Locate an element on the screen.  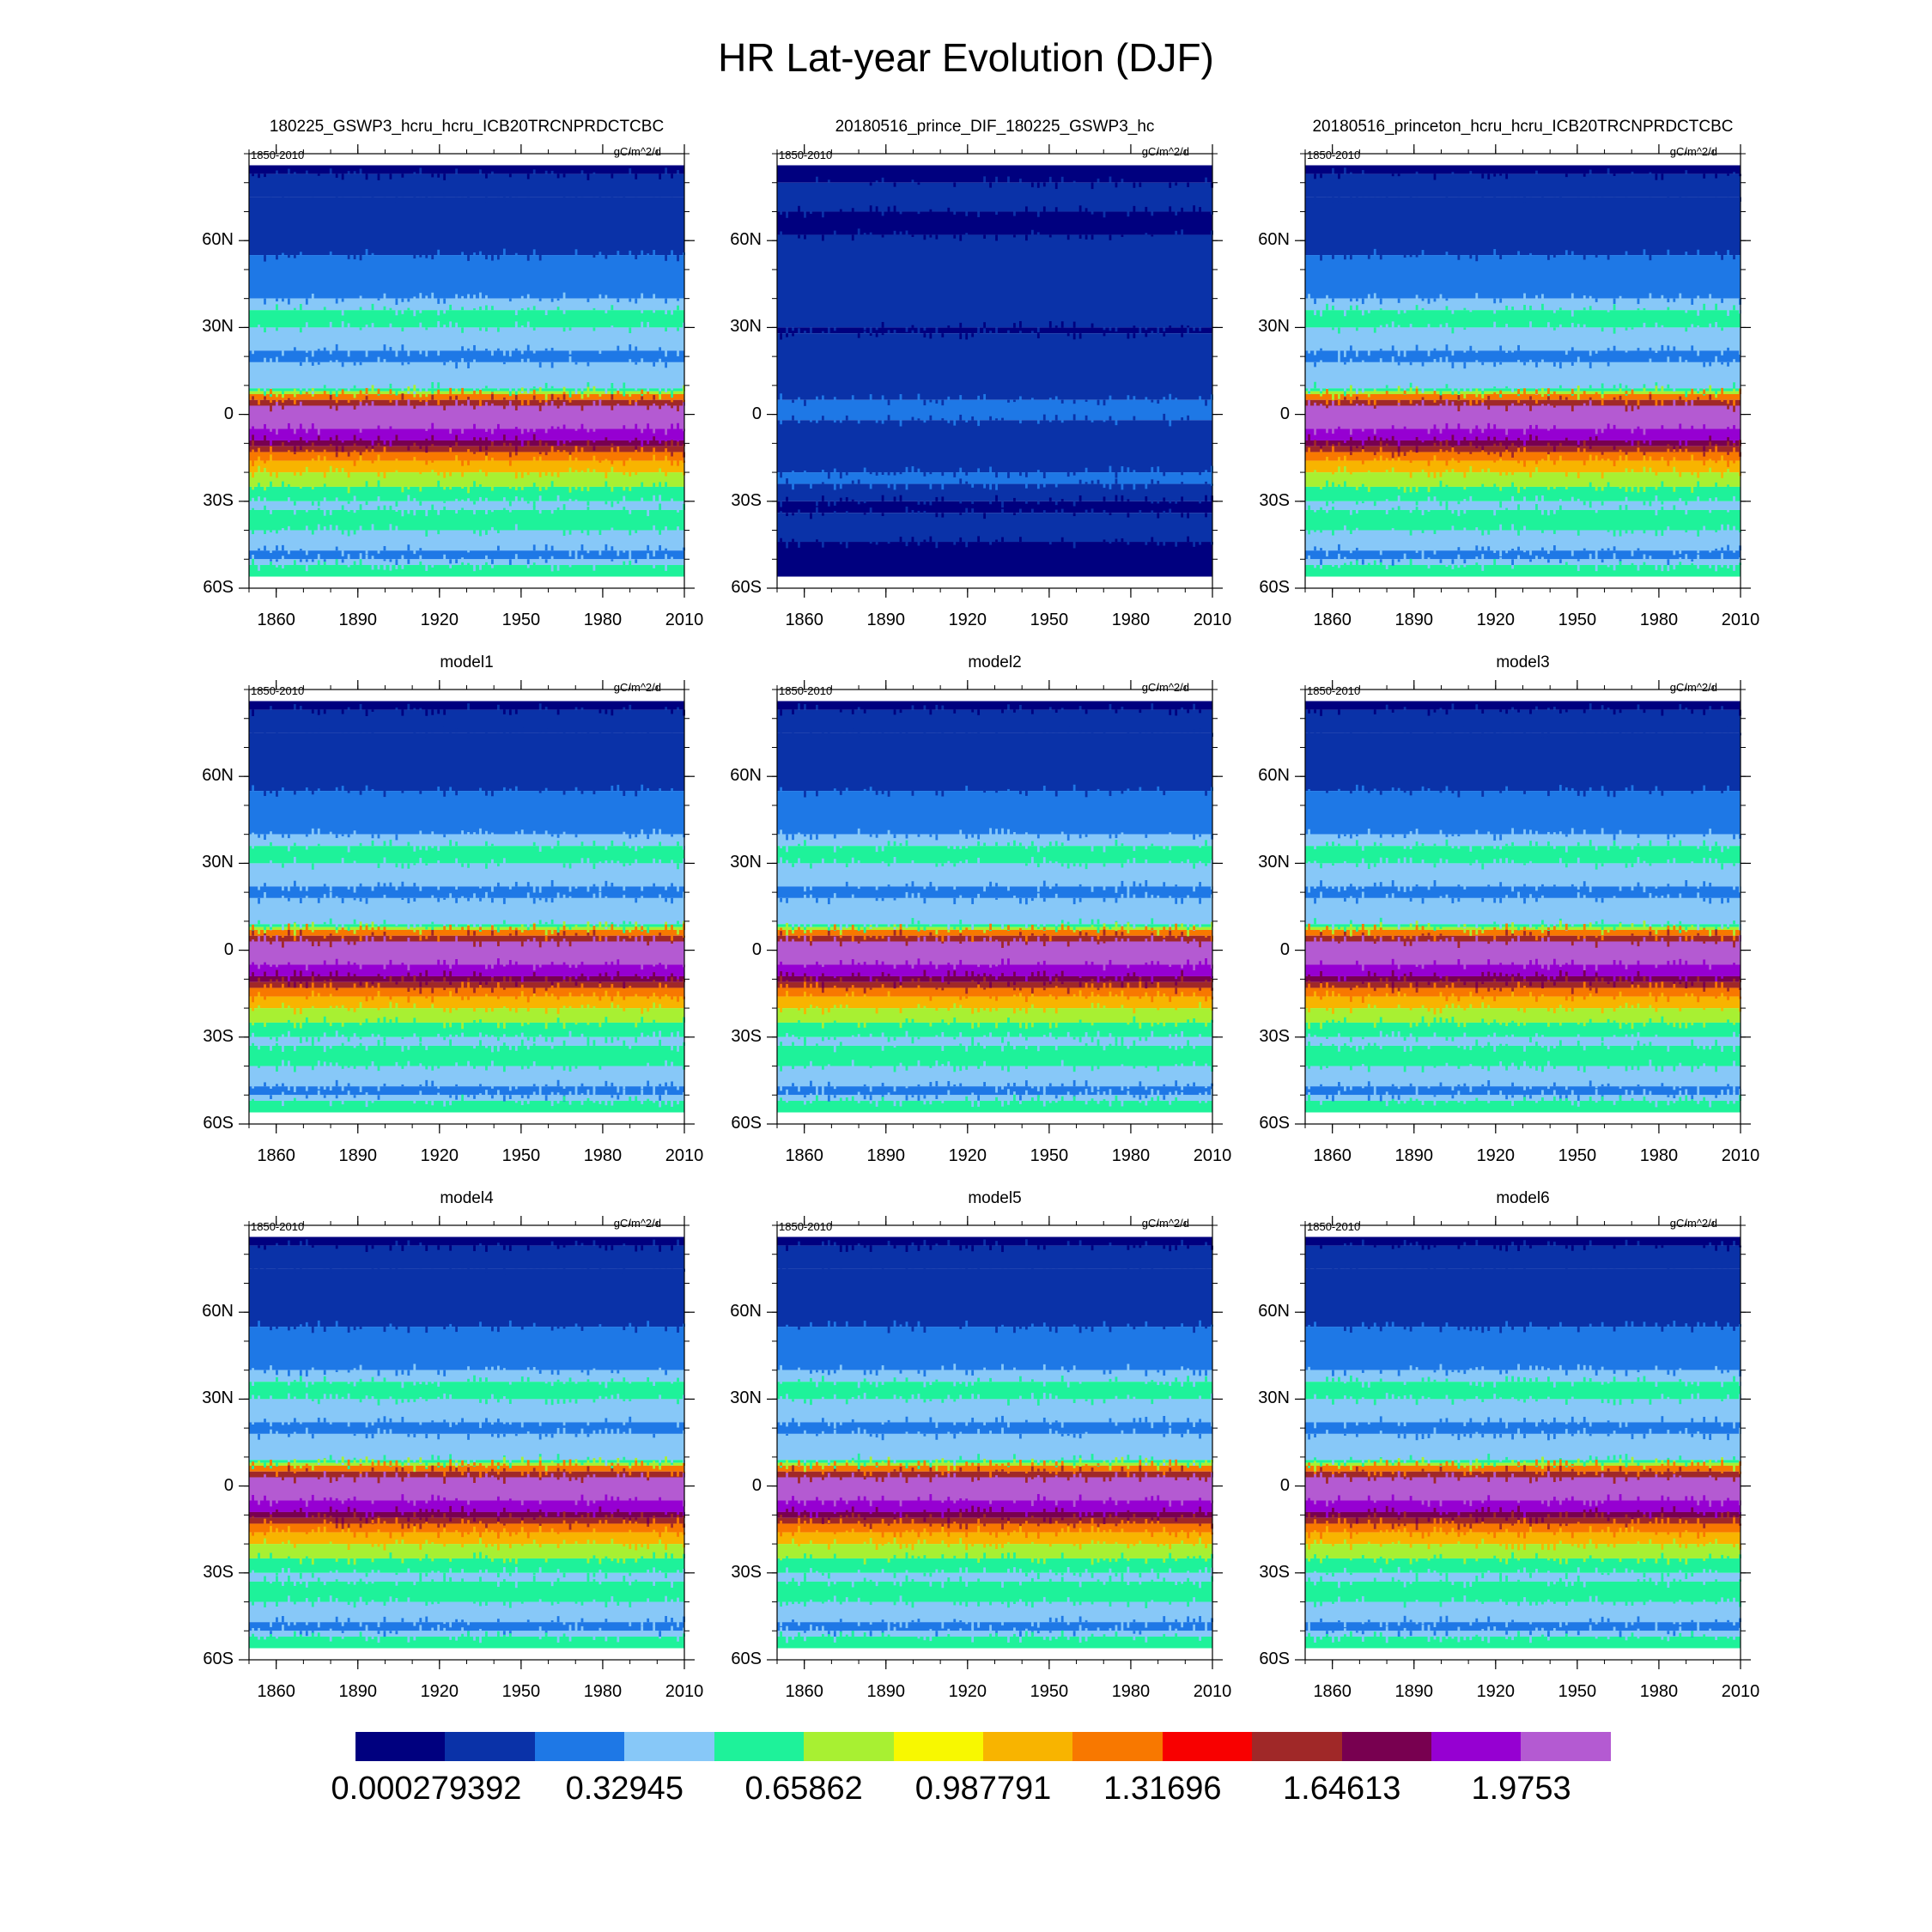
y-tick-label: 60N is located at coordinates (746, 240).